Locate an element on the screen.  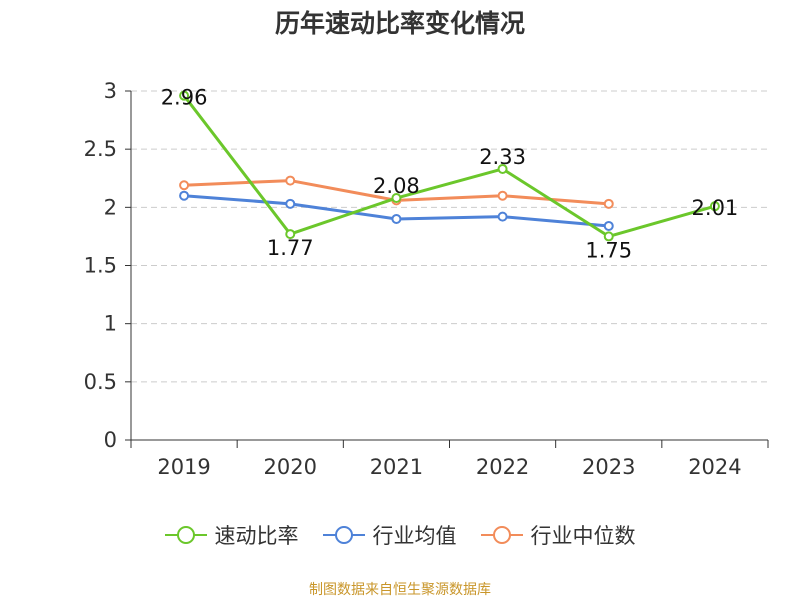
x-tick-label: 2023 is located at coordinates (608, 467).